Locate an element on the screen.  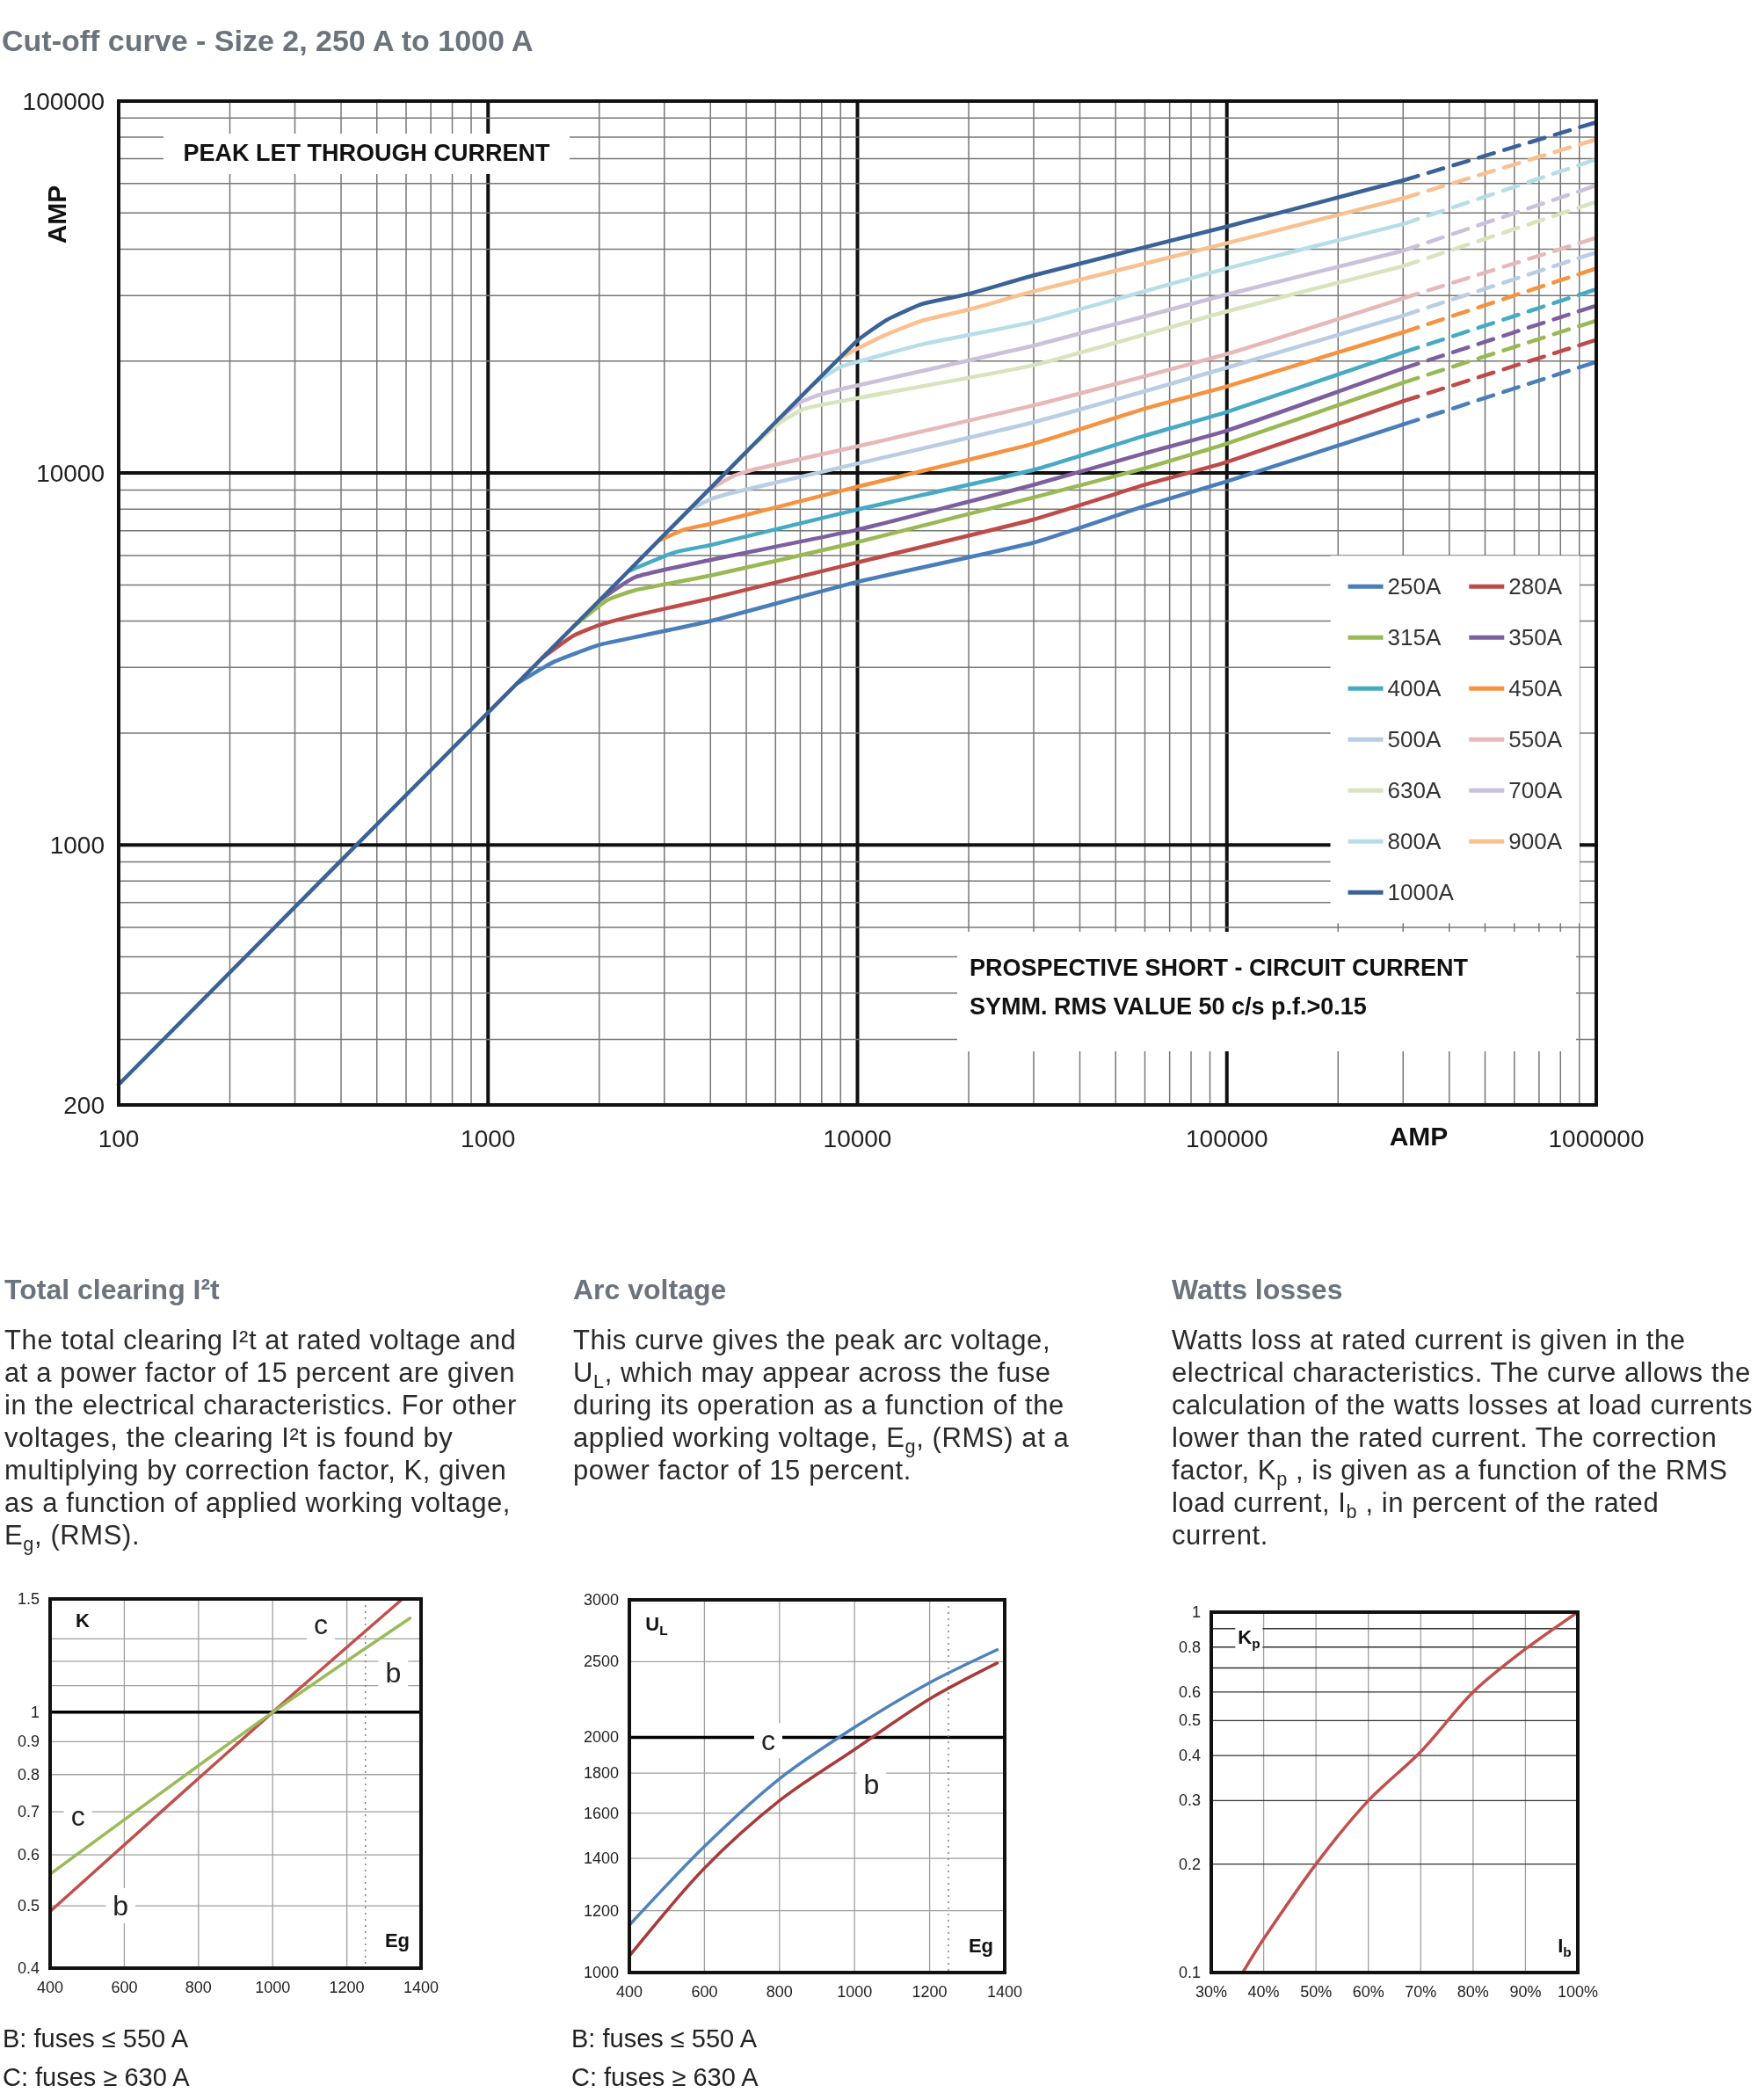
x-tick-label: 100 is located at coordinates (119, 1138).